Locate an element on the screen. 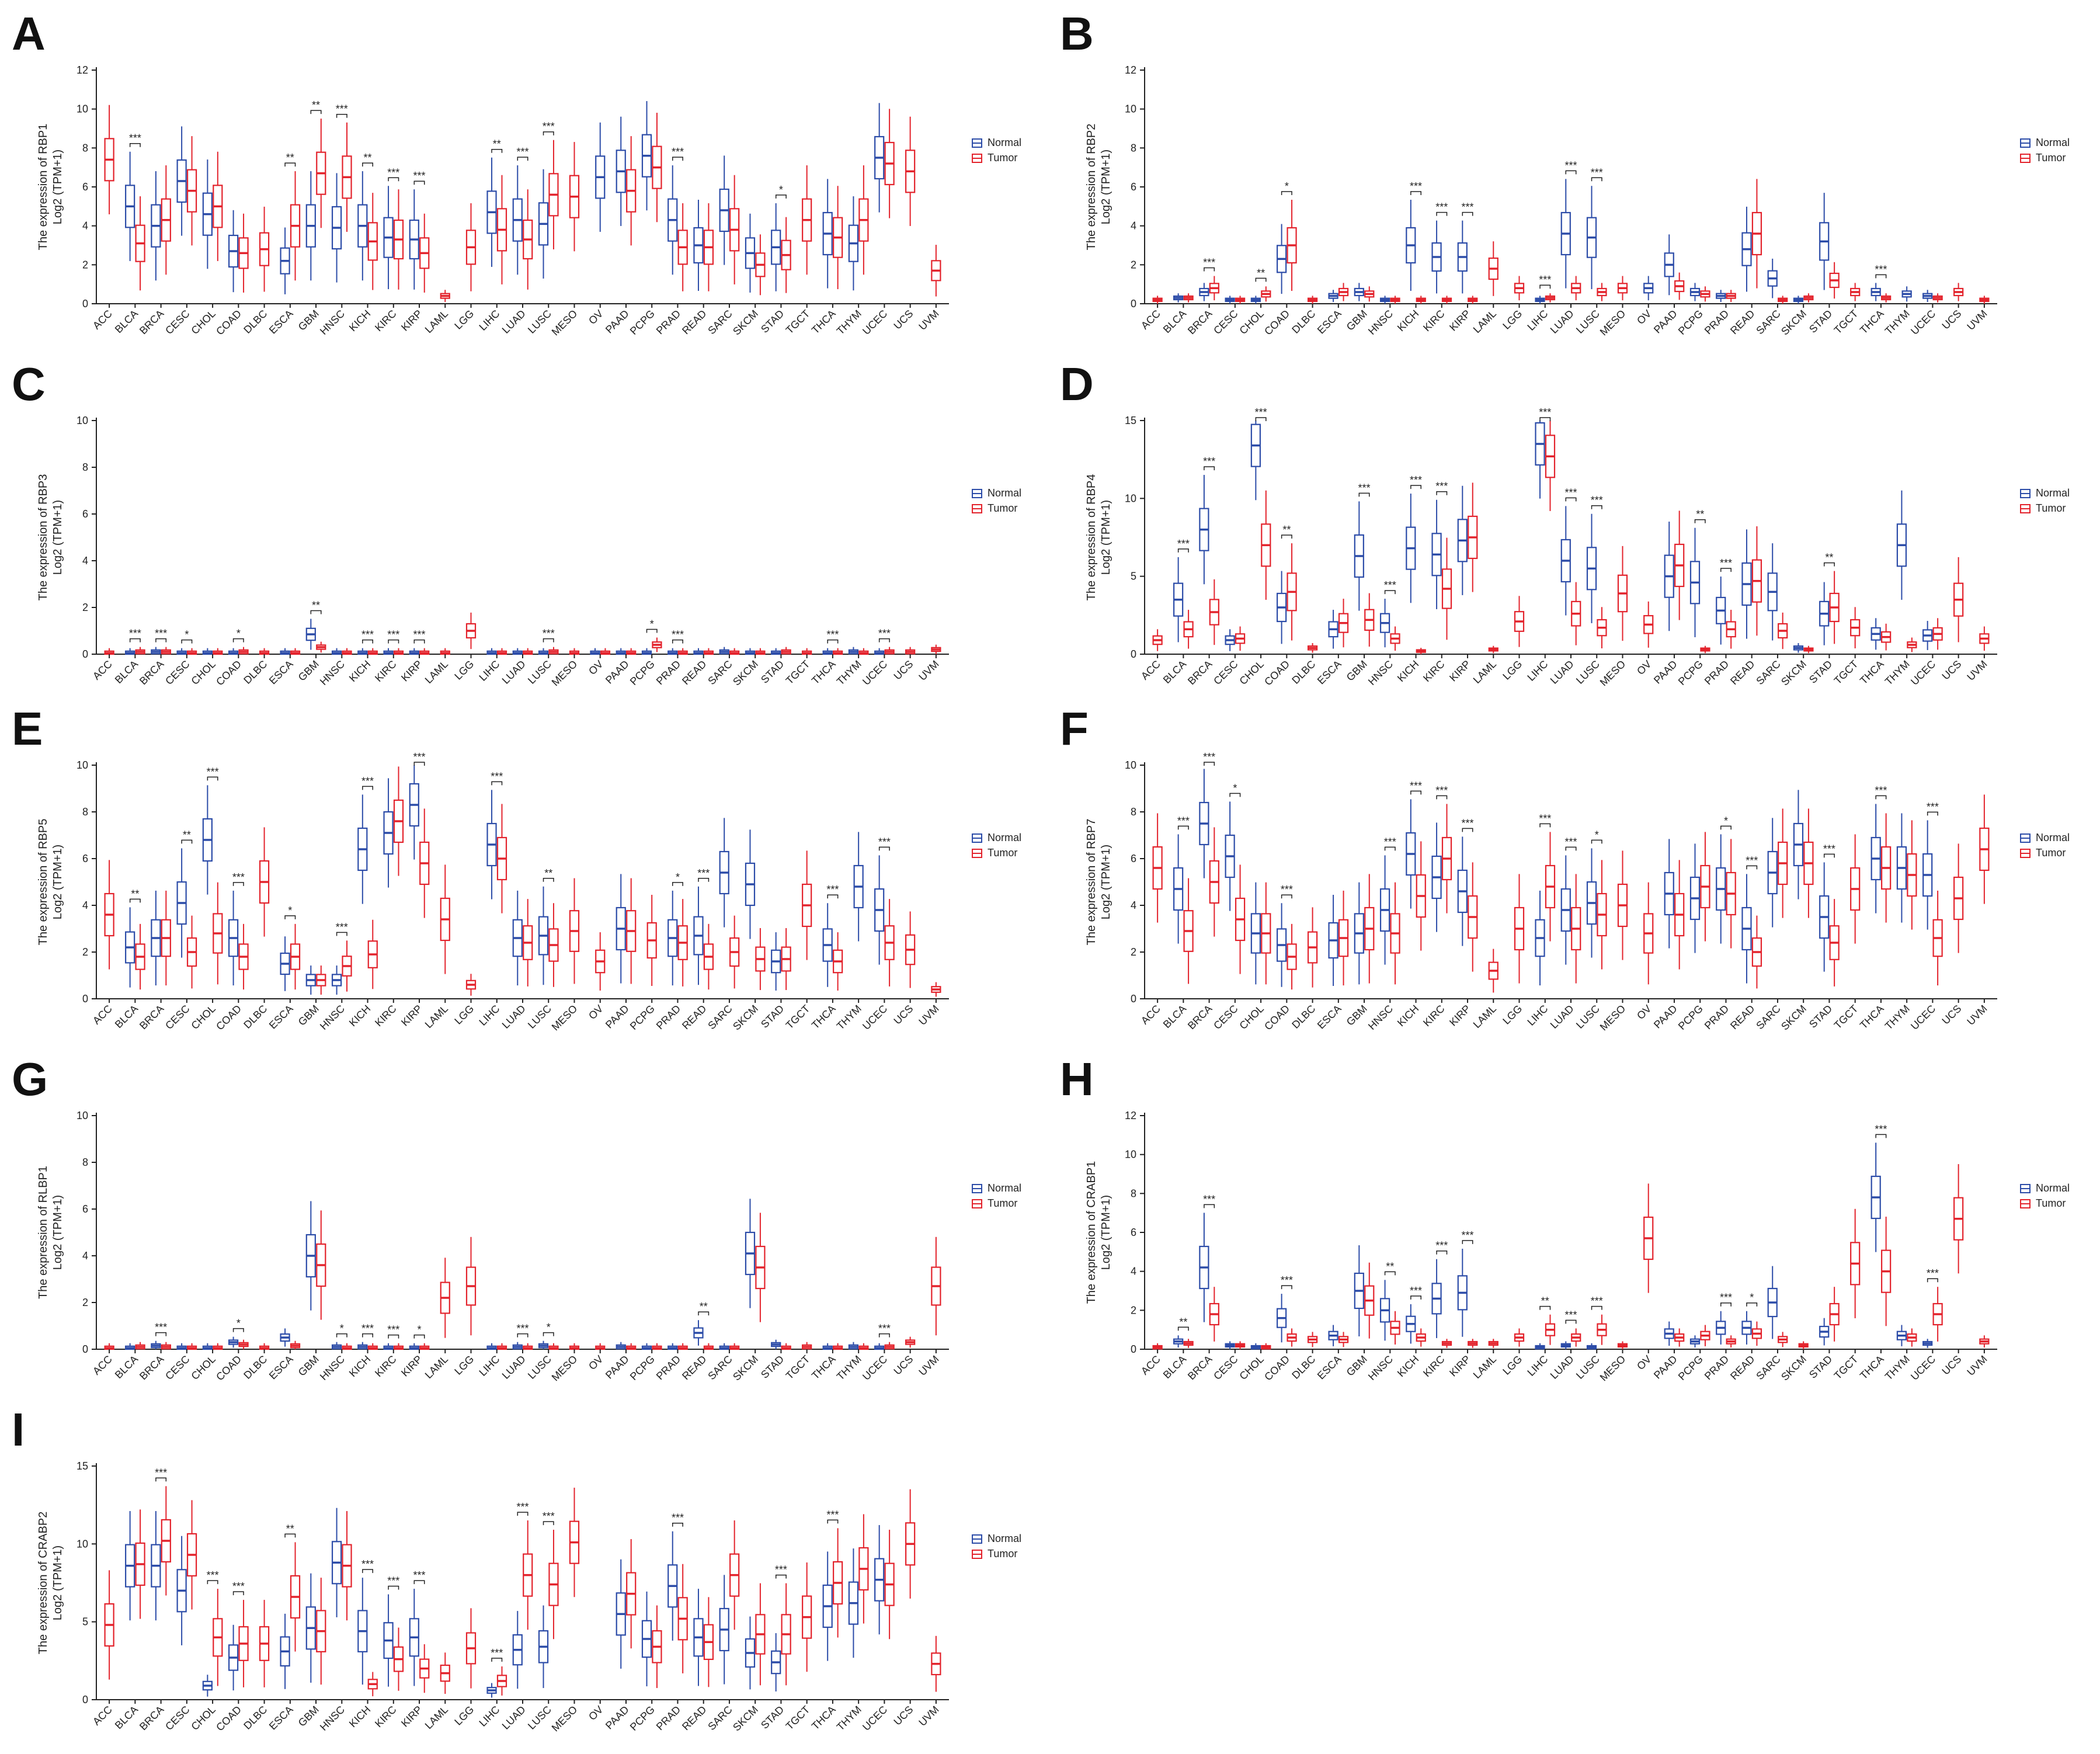 The height and width of the screenshot is (1754, 2100). legend-label-normal: Normal is located at coordinates (1004, 1538).